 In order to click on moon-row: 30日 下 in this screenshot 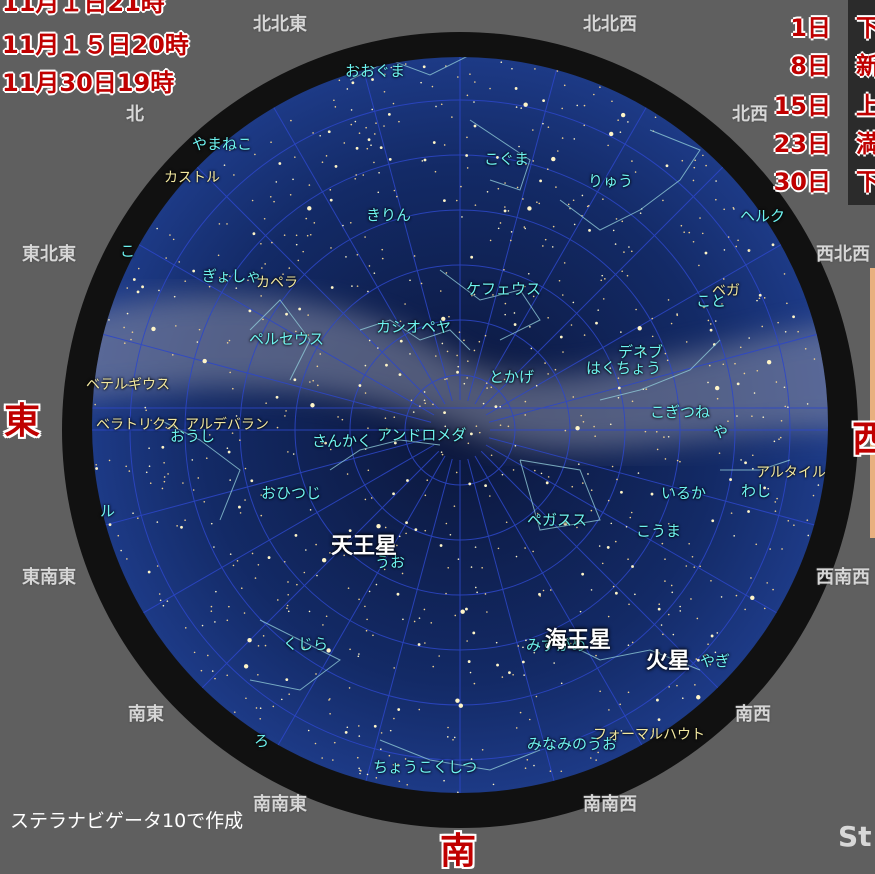, I will do `click(822, 179)`.